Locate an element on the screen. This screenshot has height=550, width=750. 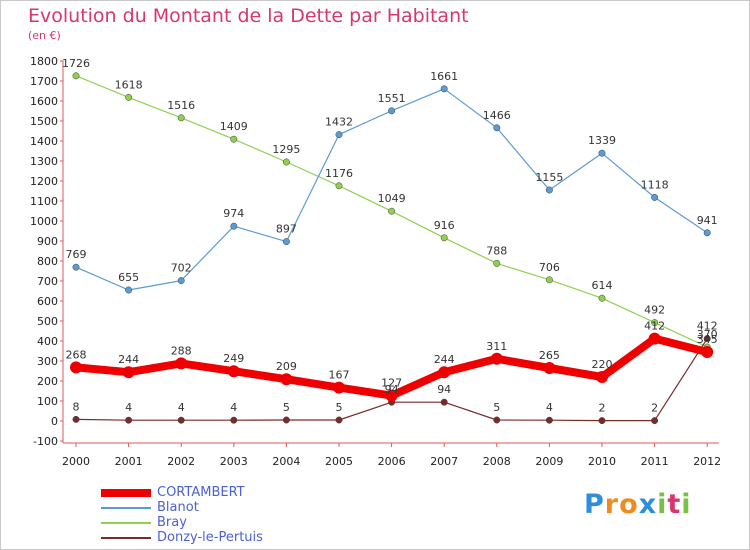
x-tick-label: 2006 is located at coordinates (392, 461).